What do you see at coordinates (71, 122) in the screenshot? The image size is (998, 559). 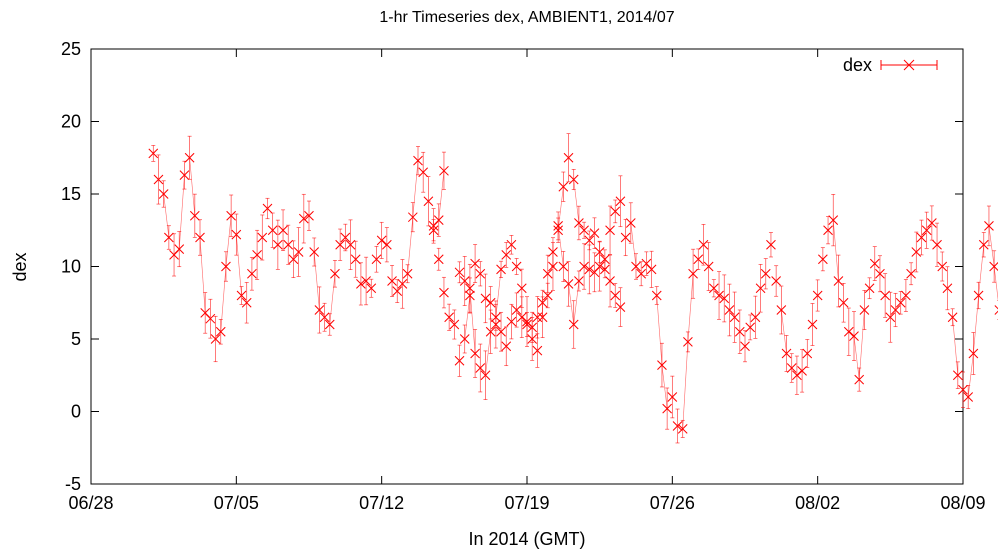 I see `y-tick-label: 20` at bounding box center [71, 122].